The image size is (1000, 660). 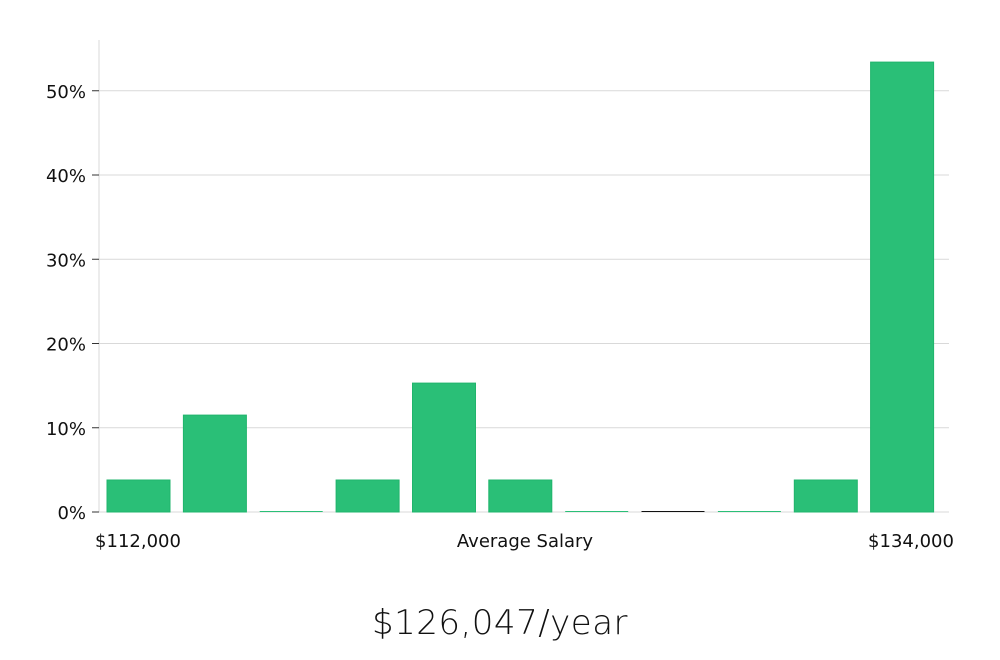 What do you see at coordinates (71, 513) in the screenshot?
I see `y-tick-label-0: 0%` at bounding box center [71, 513].